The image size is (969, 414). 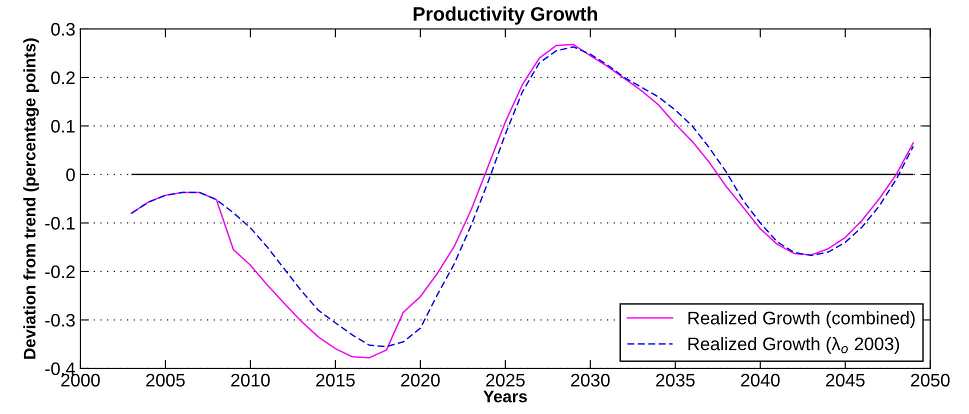 What do you see at coordinates (930, 380) in the screenshot?
I see `x-tick-label: 2050` at bounding box center [930, 380].